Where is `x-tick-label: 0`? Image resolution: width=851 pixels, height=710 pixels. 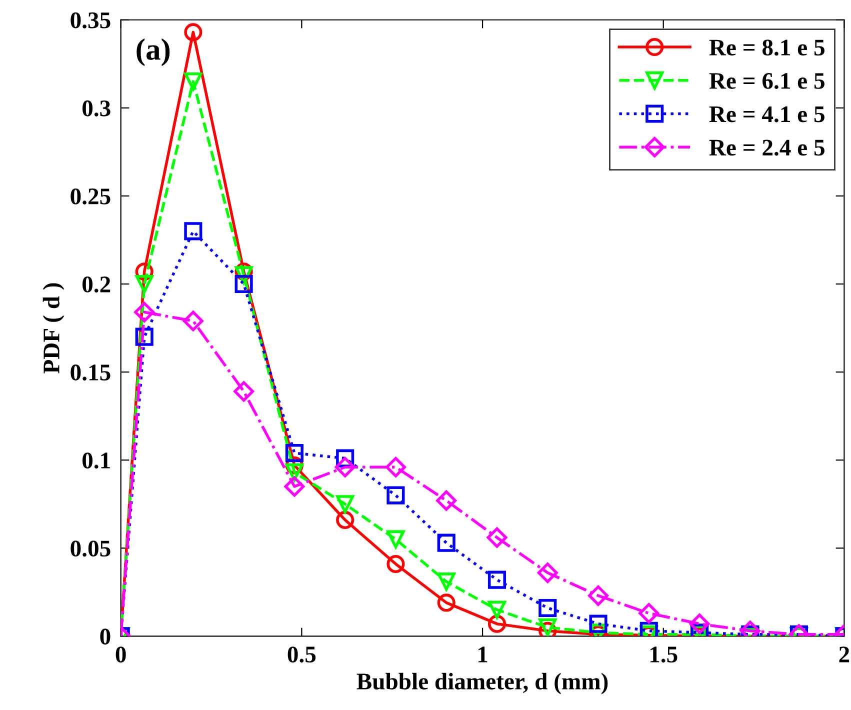 x-tick-label: 0 is located at coordinates (121, 654).